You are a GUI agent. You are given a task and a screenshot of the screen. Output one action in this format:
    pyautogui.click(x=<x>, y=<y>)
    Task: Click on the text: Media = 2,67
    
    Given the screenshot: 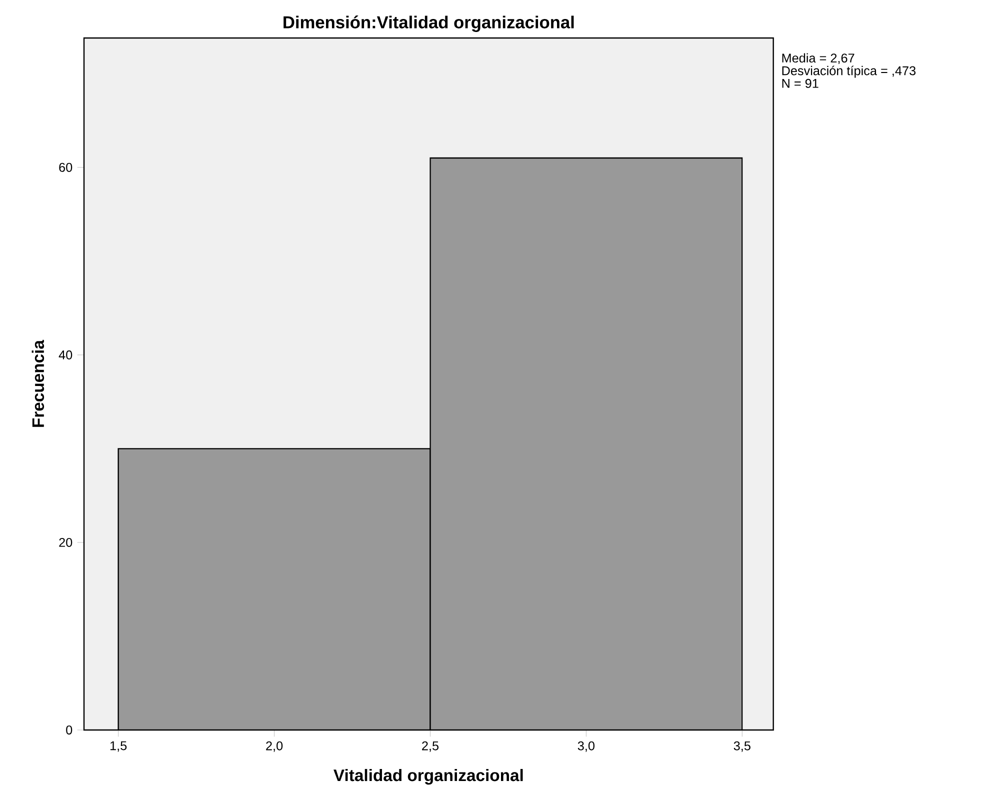 What is the action you would take?
    pyautogui.click(x=818, y=58)
    